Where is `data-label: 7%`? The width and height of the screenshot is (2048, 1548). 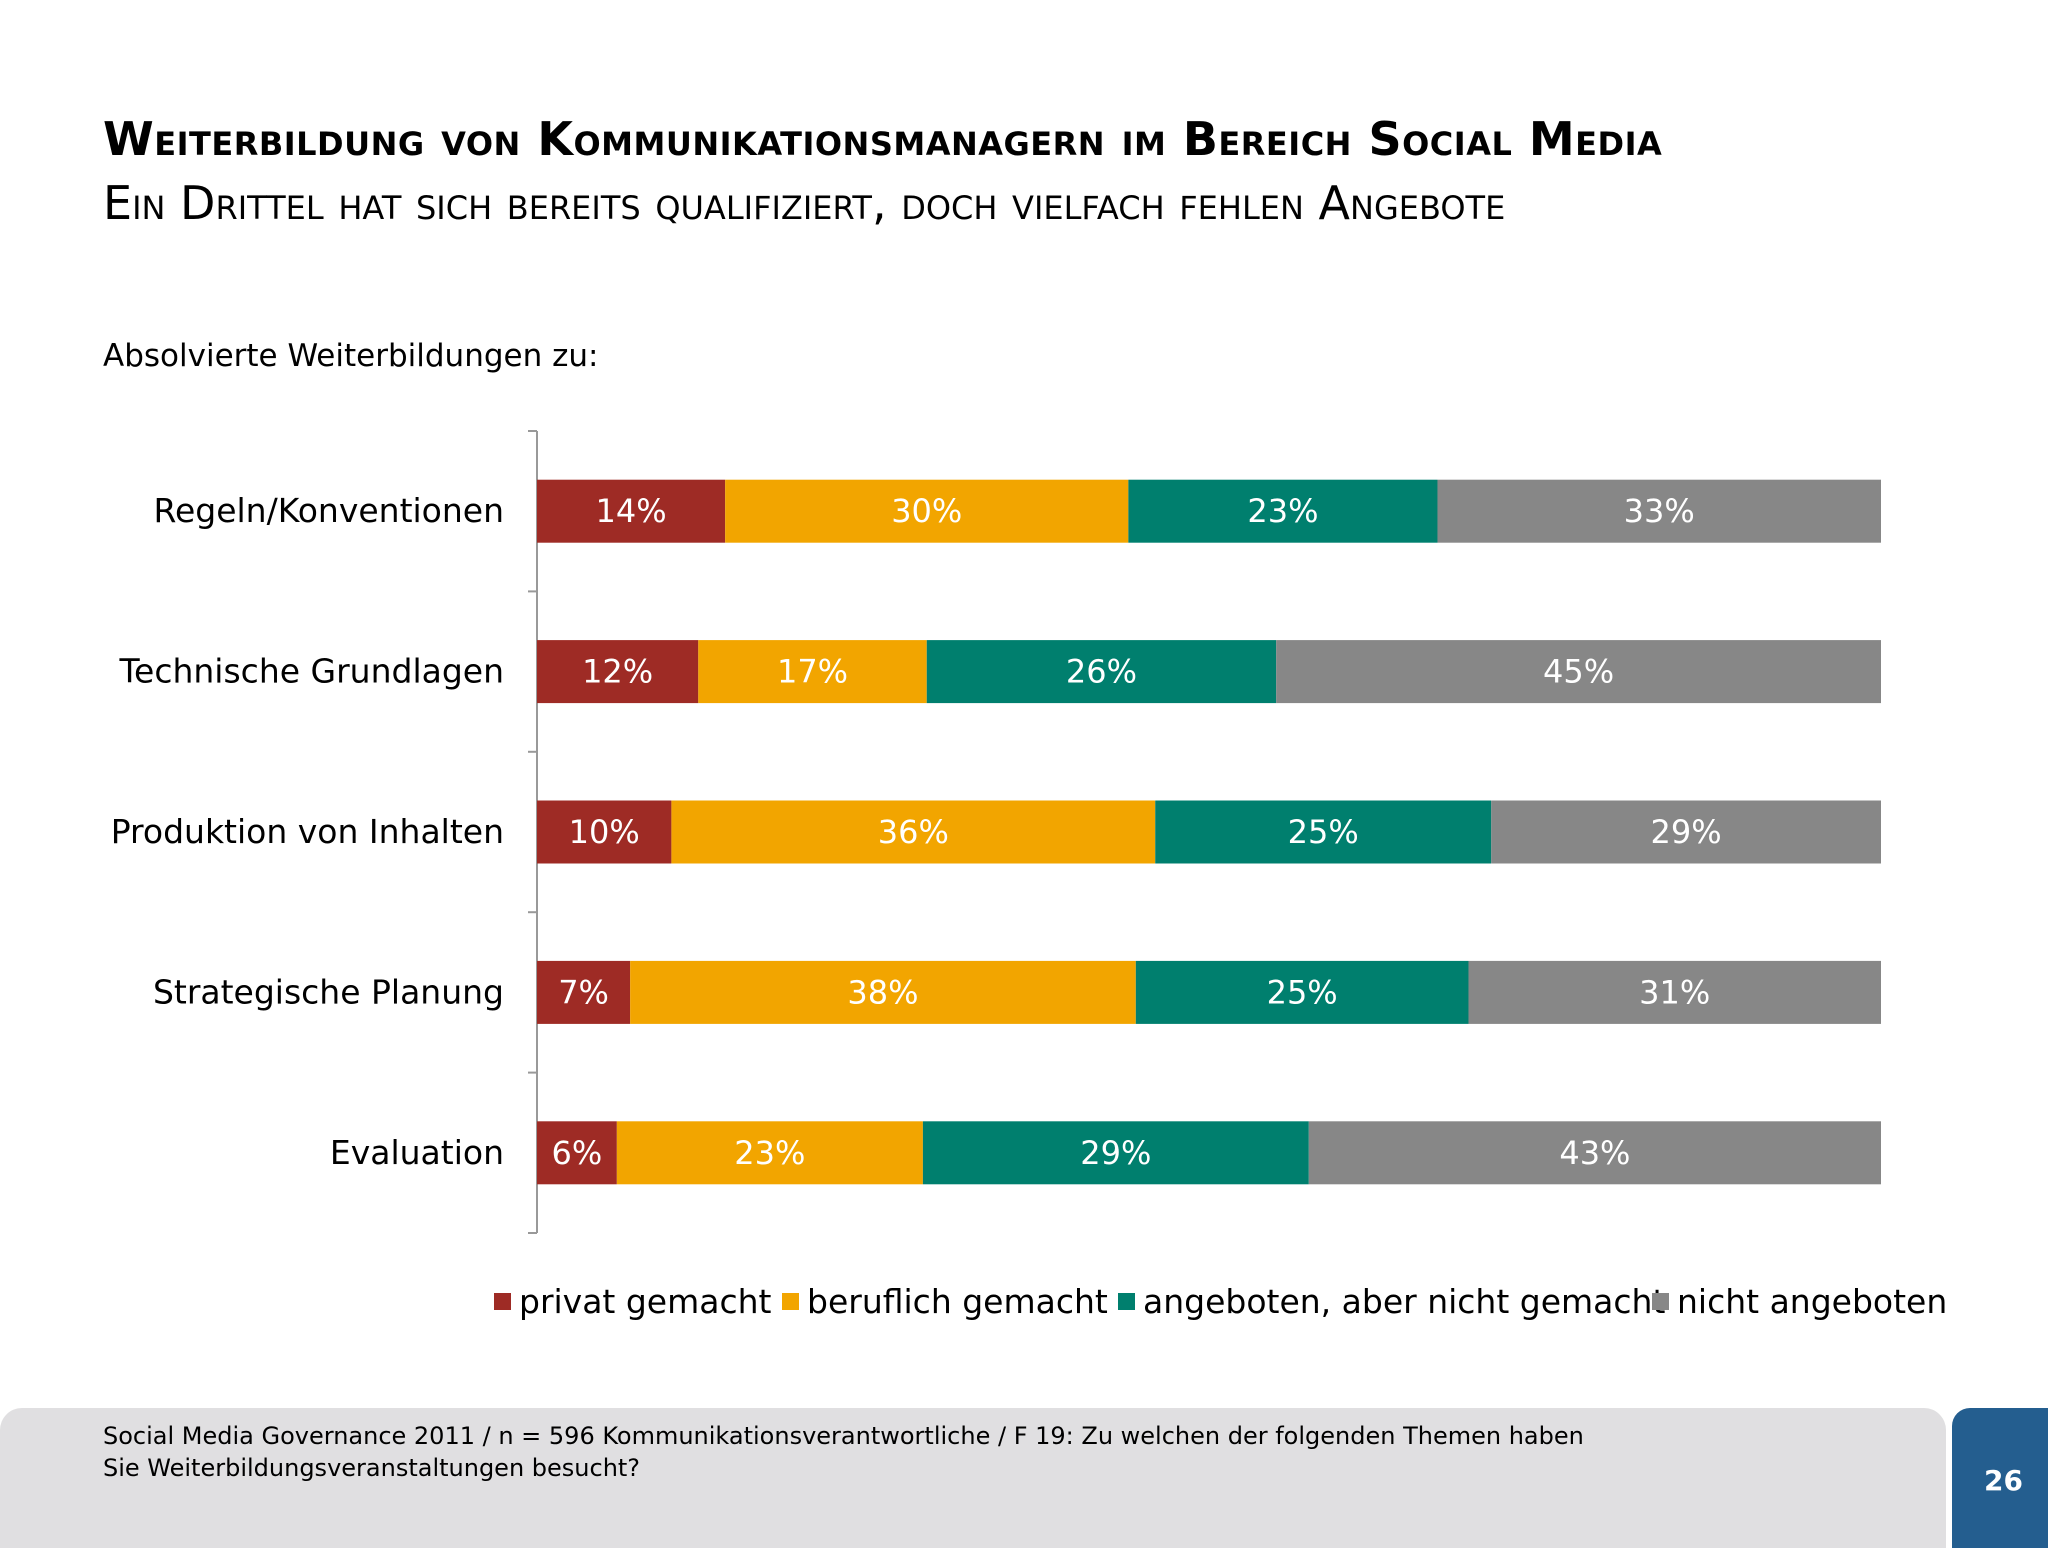 data-label: 7% is located at coordinates (583, 992).